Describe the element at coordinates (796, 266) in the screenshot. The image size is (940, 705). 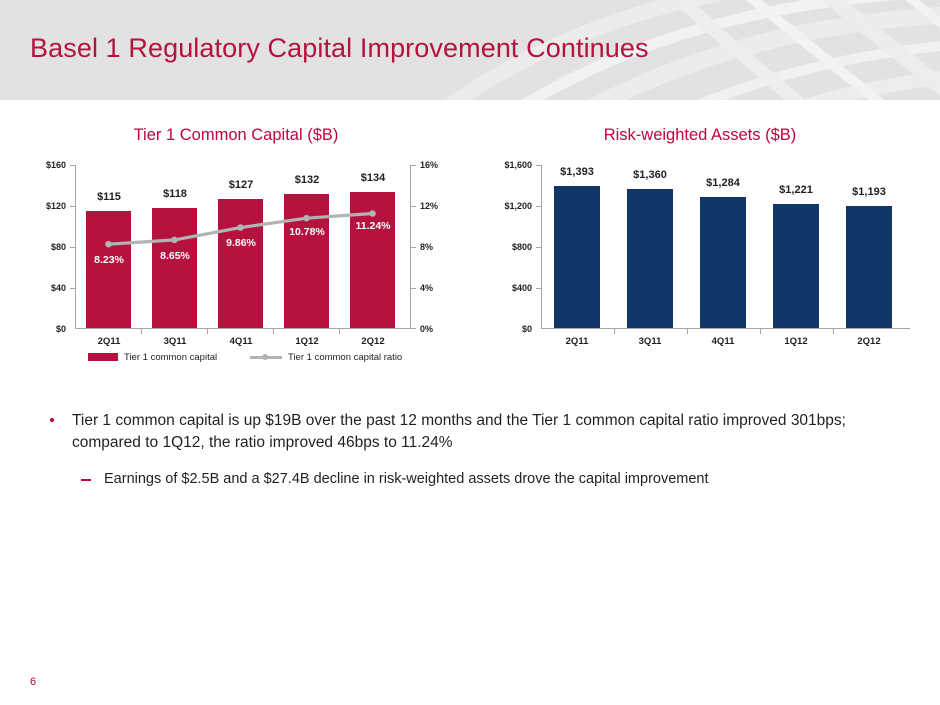
I see `bar-rwa-1Q12` at that location.